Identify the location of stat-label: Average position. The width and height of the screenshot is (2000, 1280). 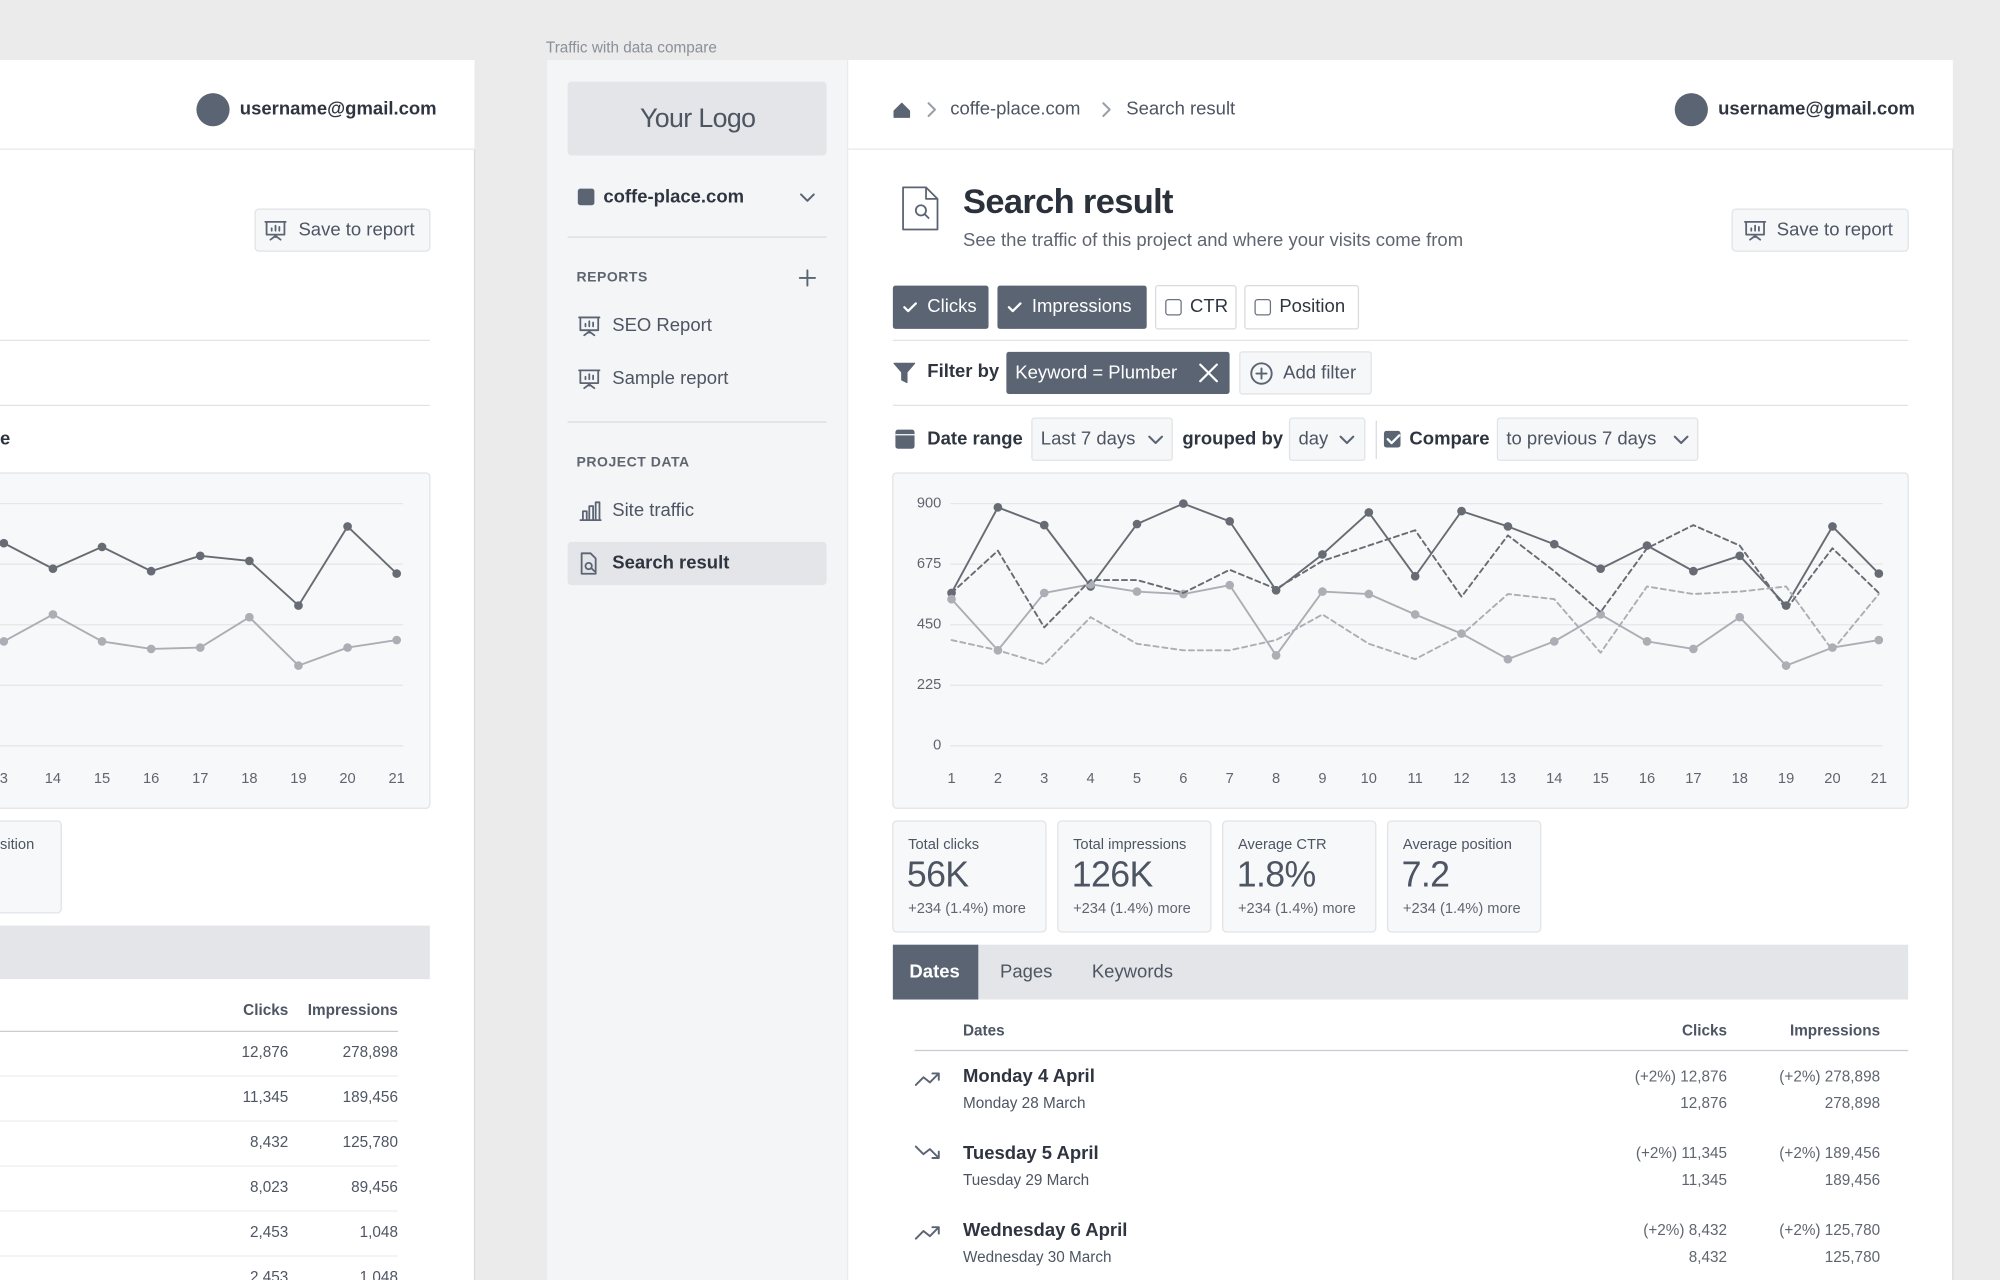
(1457, 845).